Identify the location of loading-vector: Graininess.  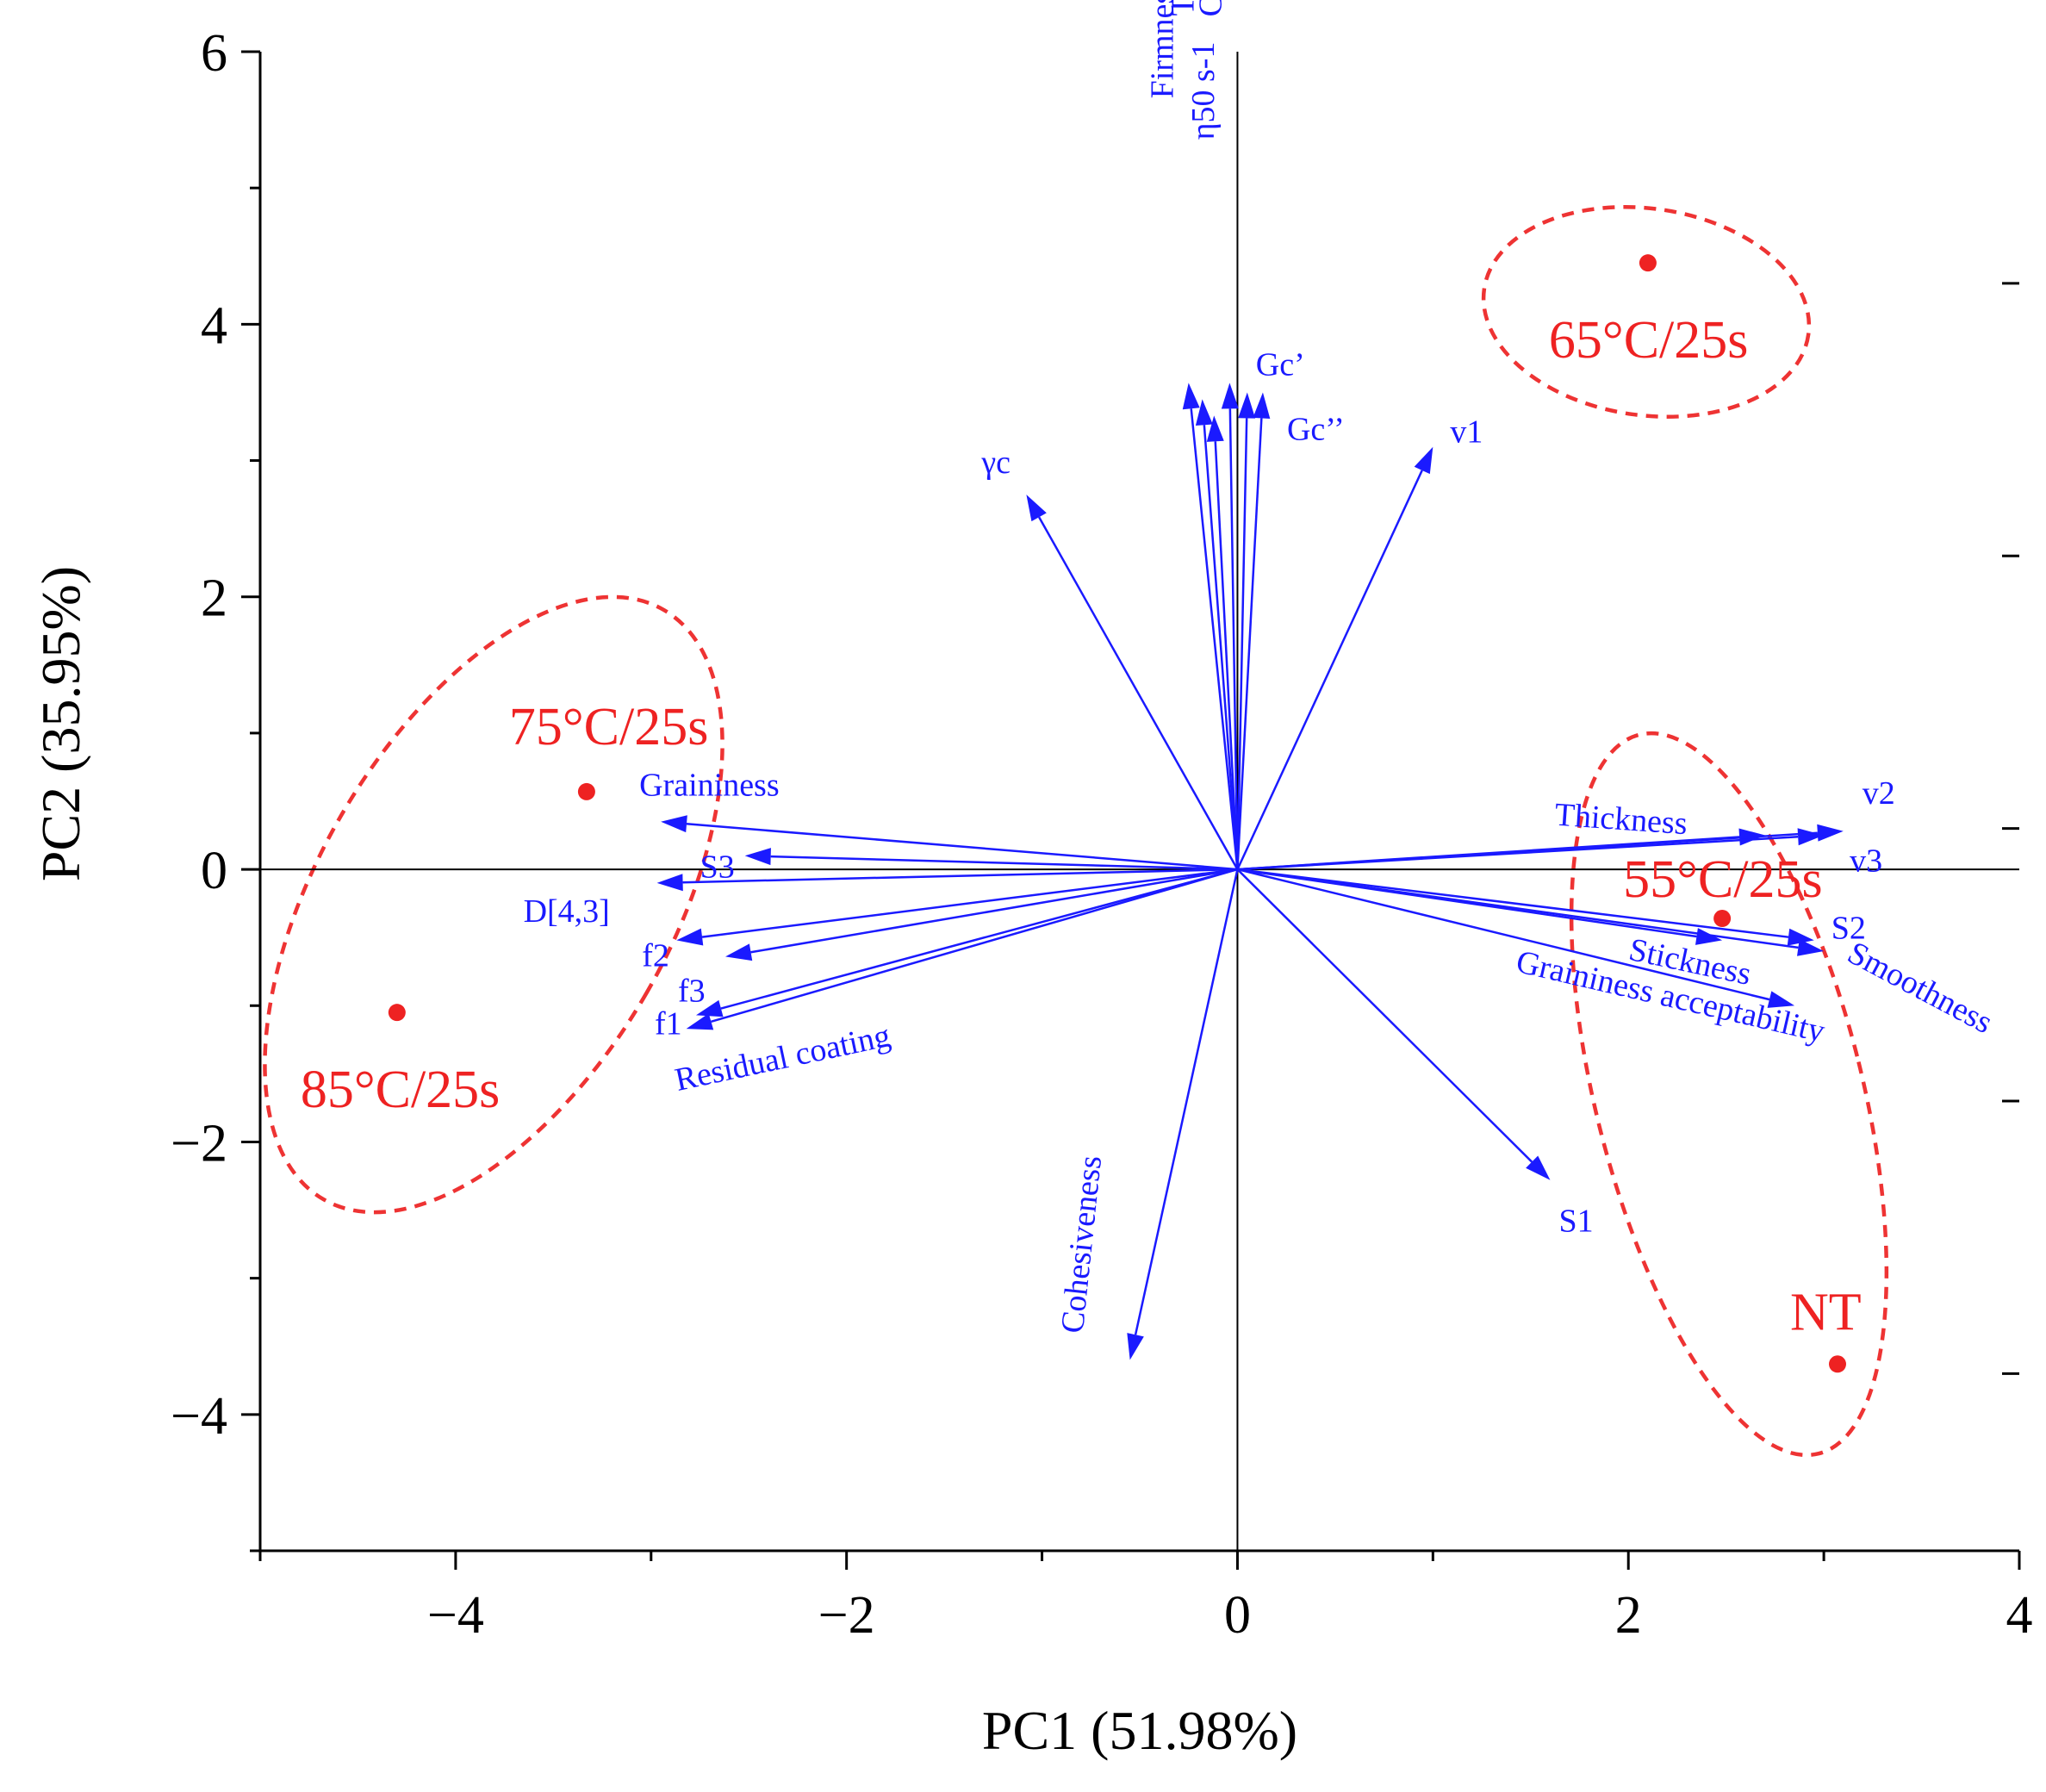
(938, 820).